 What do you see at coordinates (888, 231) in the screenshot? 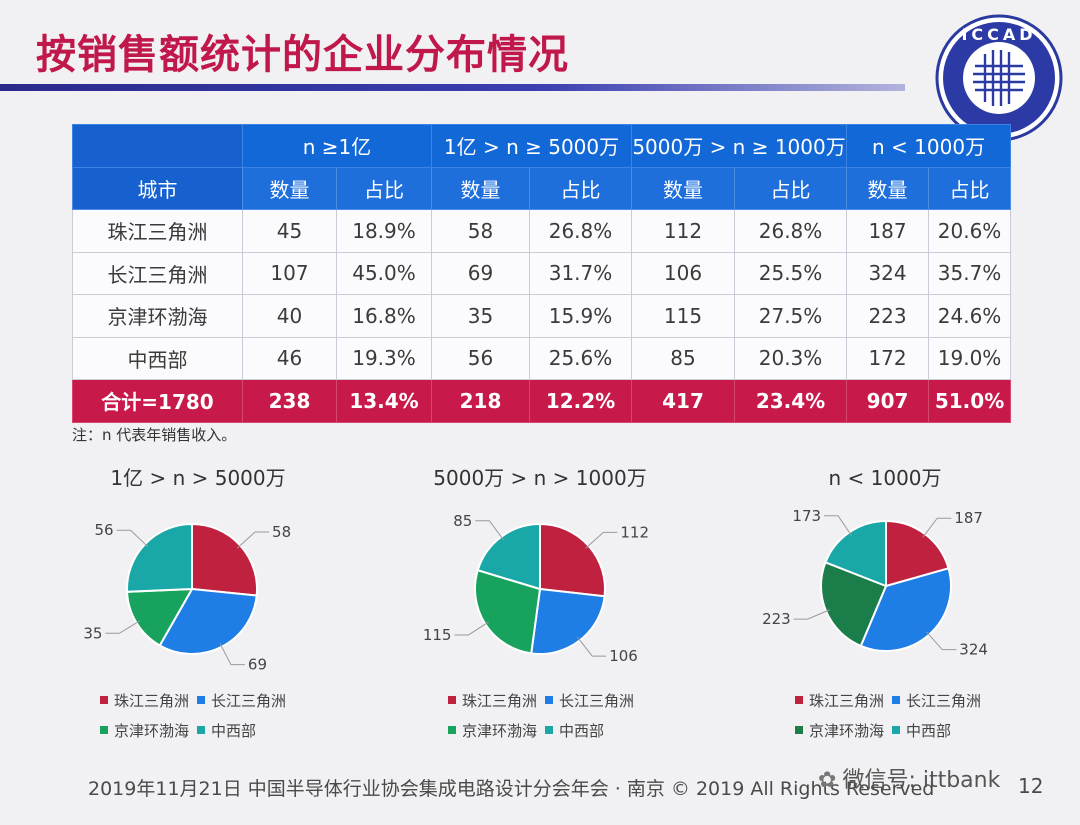
I see `count-cell: 187` at bounding box center [888, 231].